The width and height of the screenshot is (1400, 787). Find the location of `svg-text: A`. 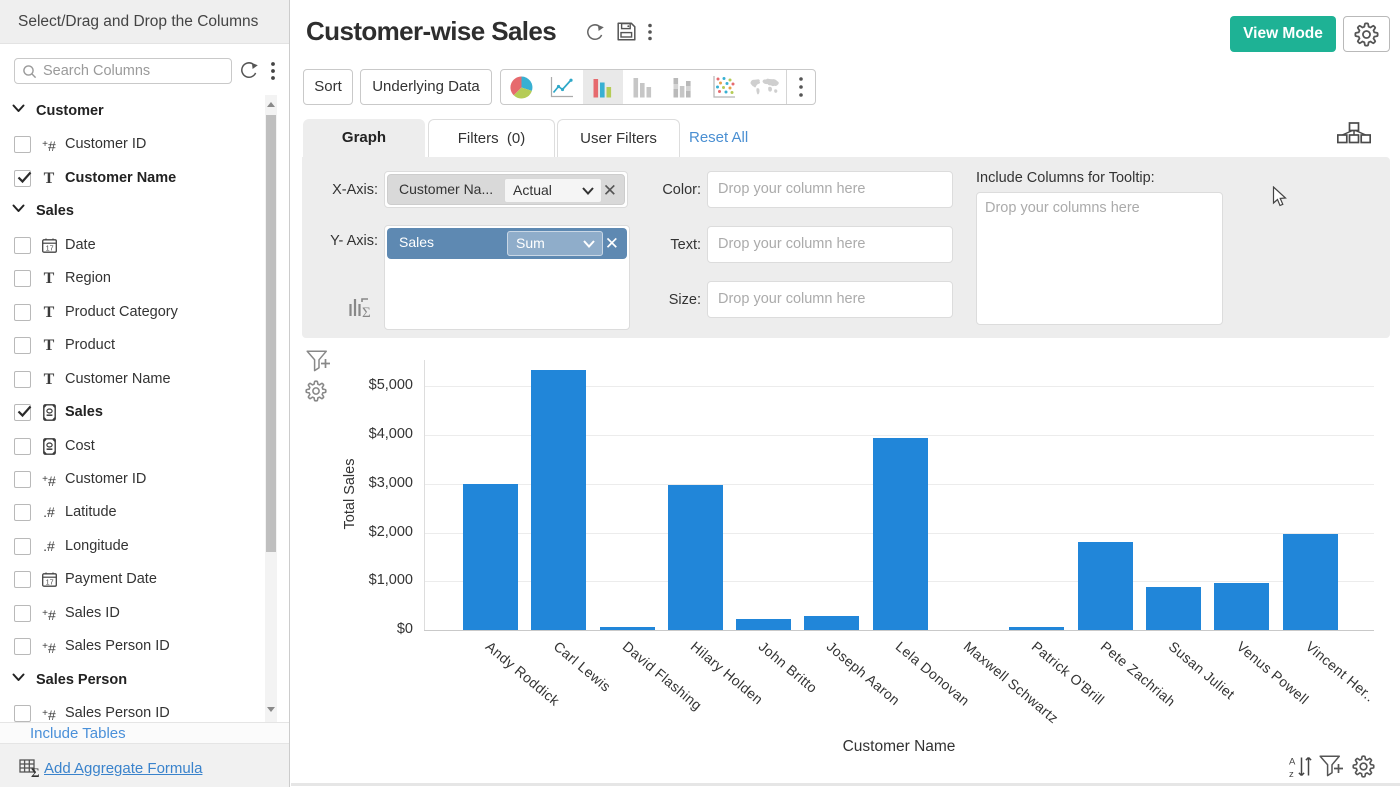

svg-text: A is located at coordinates (1292, 762).